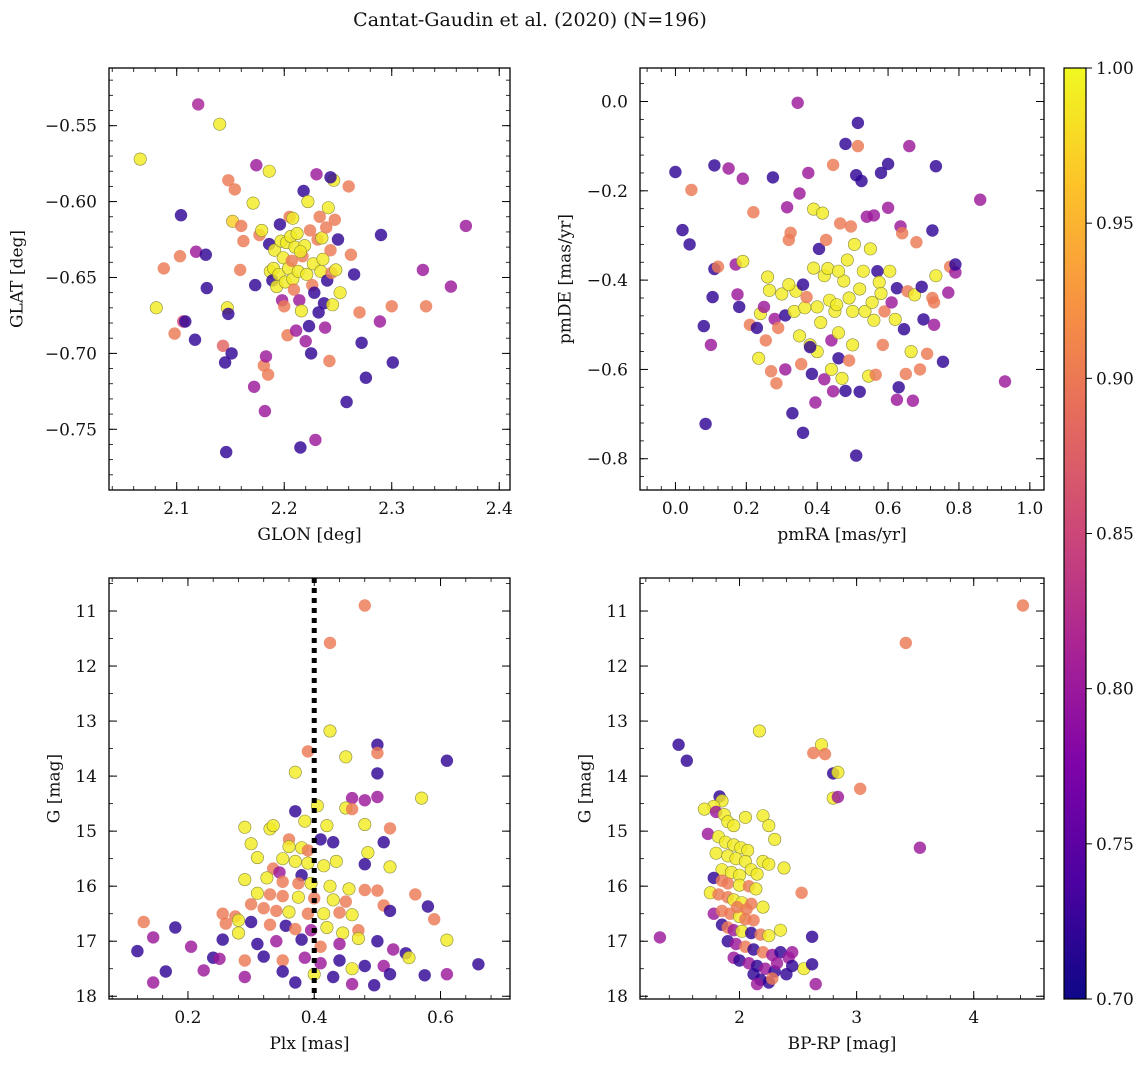 This screenshot has height=1067, width=1148. What do you see at coordinates (614, 102) in the screenshot?
I see `y-tick-label: 0.0` at bounding box center [614, 102].